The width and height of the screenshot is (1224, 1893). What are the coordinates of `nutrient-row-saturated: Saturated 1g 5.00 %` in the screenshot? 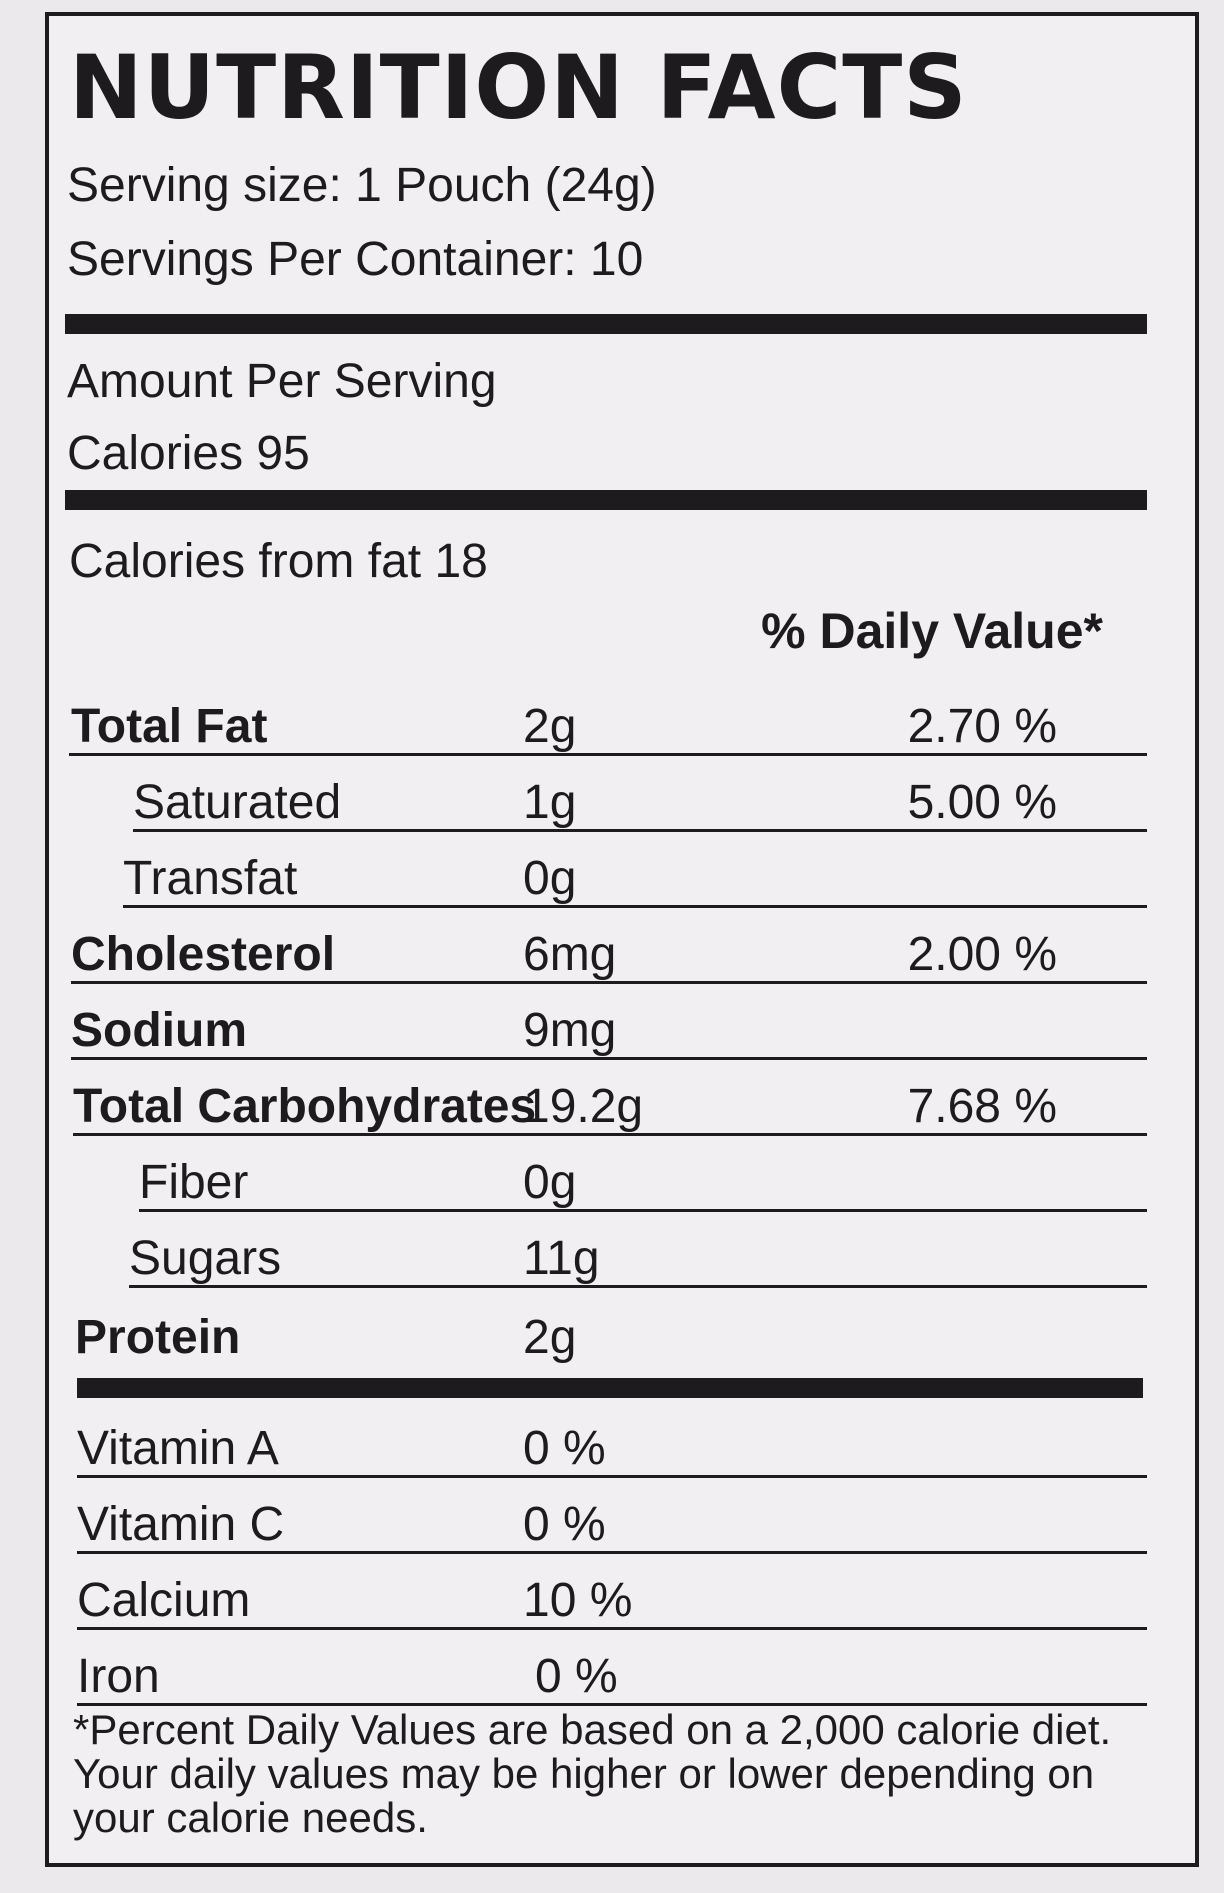 It's located at (640, 799).